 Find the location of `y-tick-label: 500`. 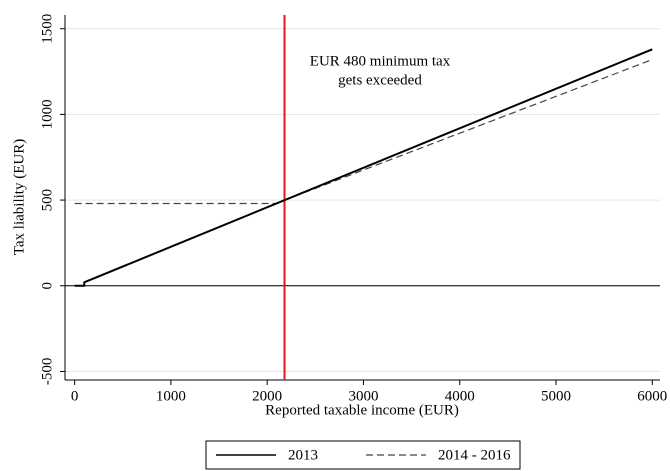

y-tick-label: 500 is located at coordinates (47, 200).